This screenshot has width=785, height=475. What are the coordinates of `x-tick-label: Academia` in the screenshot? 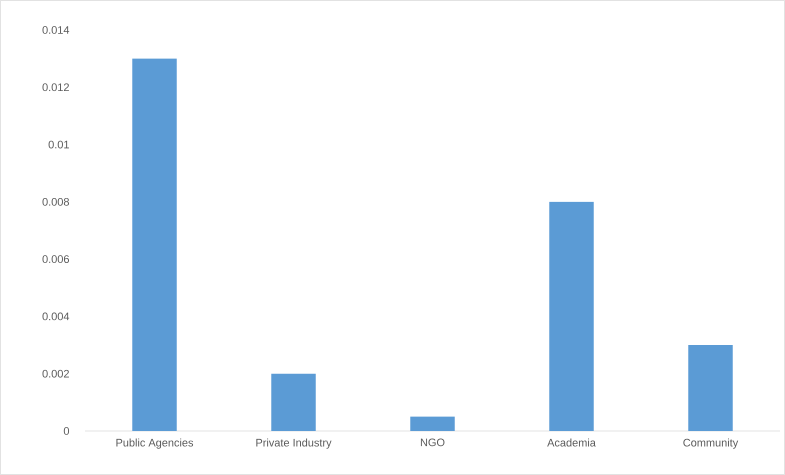 It's located at (571, 442).